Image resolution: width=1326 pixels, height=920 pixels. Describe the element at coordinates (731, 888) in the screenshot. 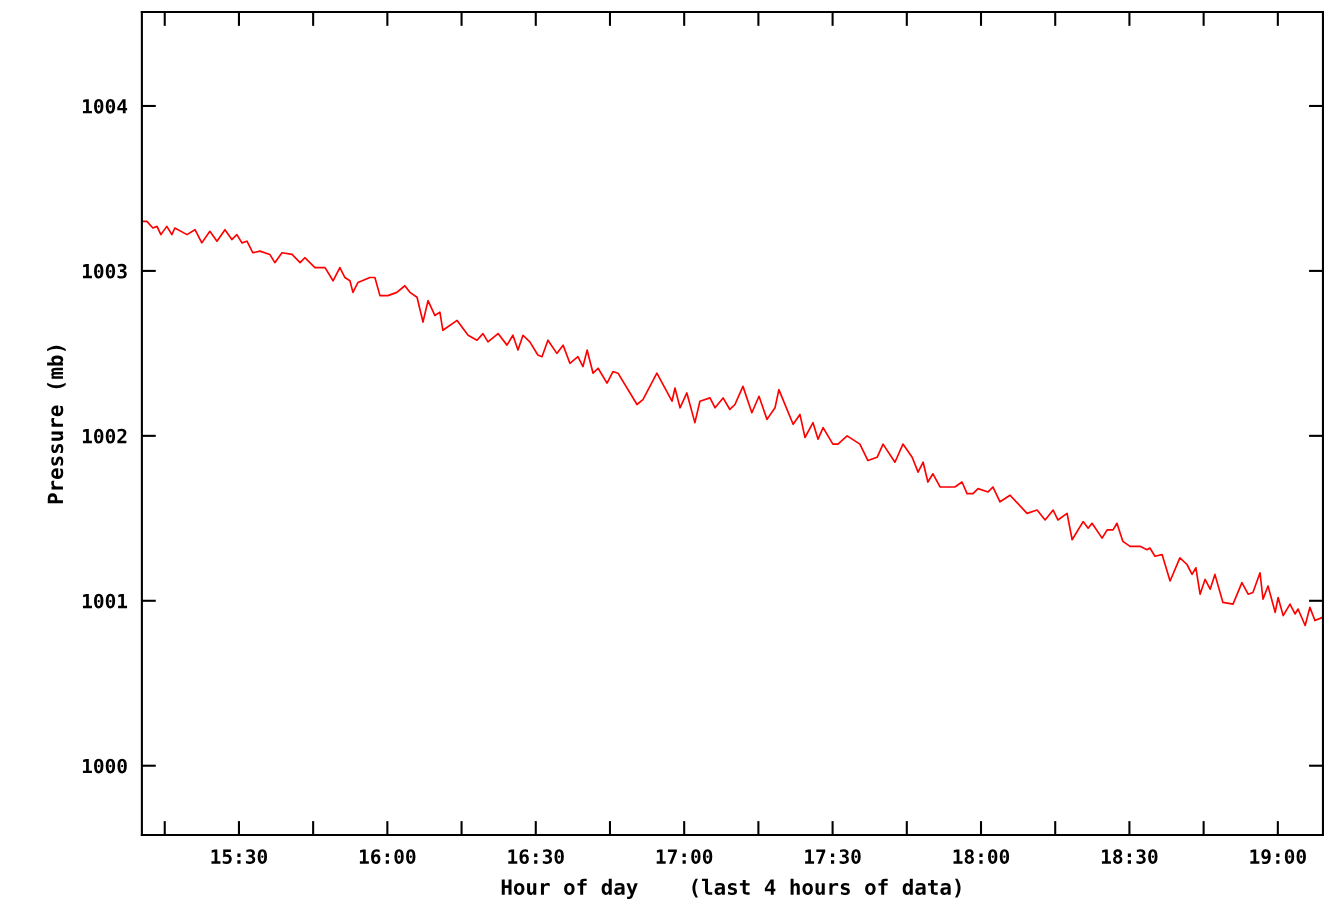

I see `x-axis-title: Hour of day (last 4 hours of data)` at that location.